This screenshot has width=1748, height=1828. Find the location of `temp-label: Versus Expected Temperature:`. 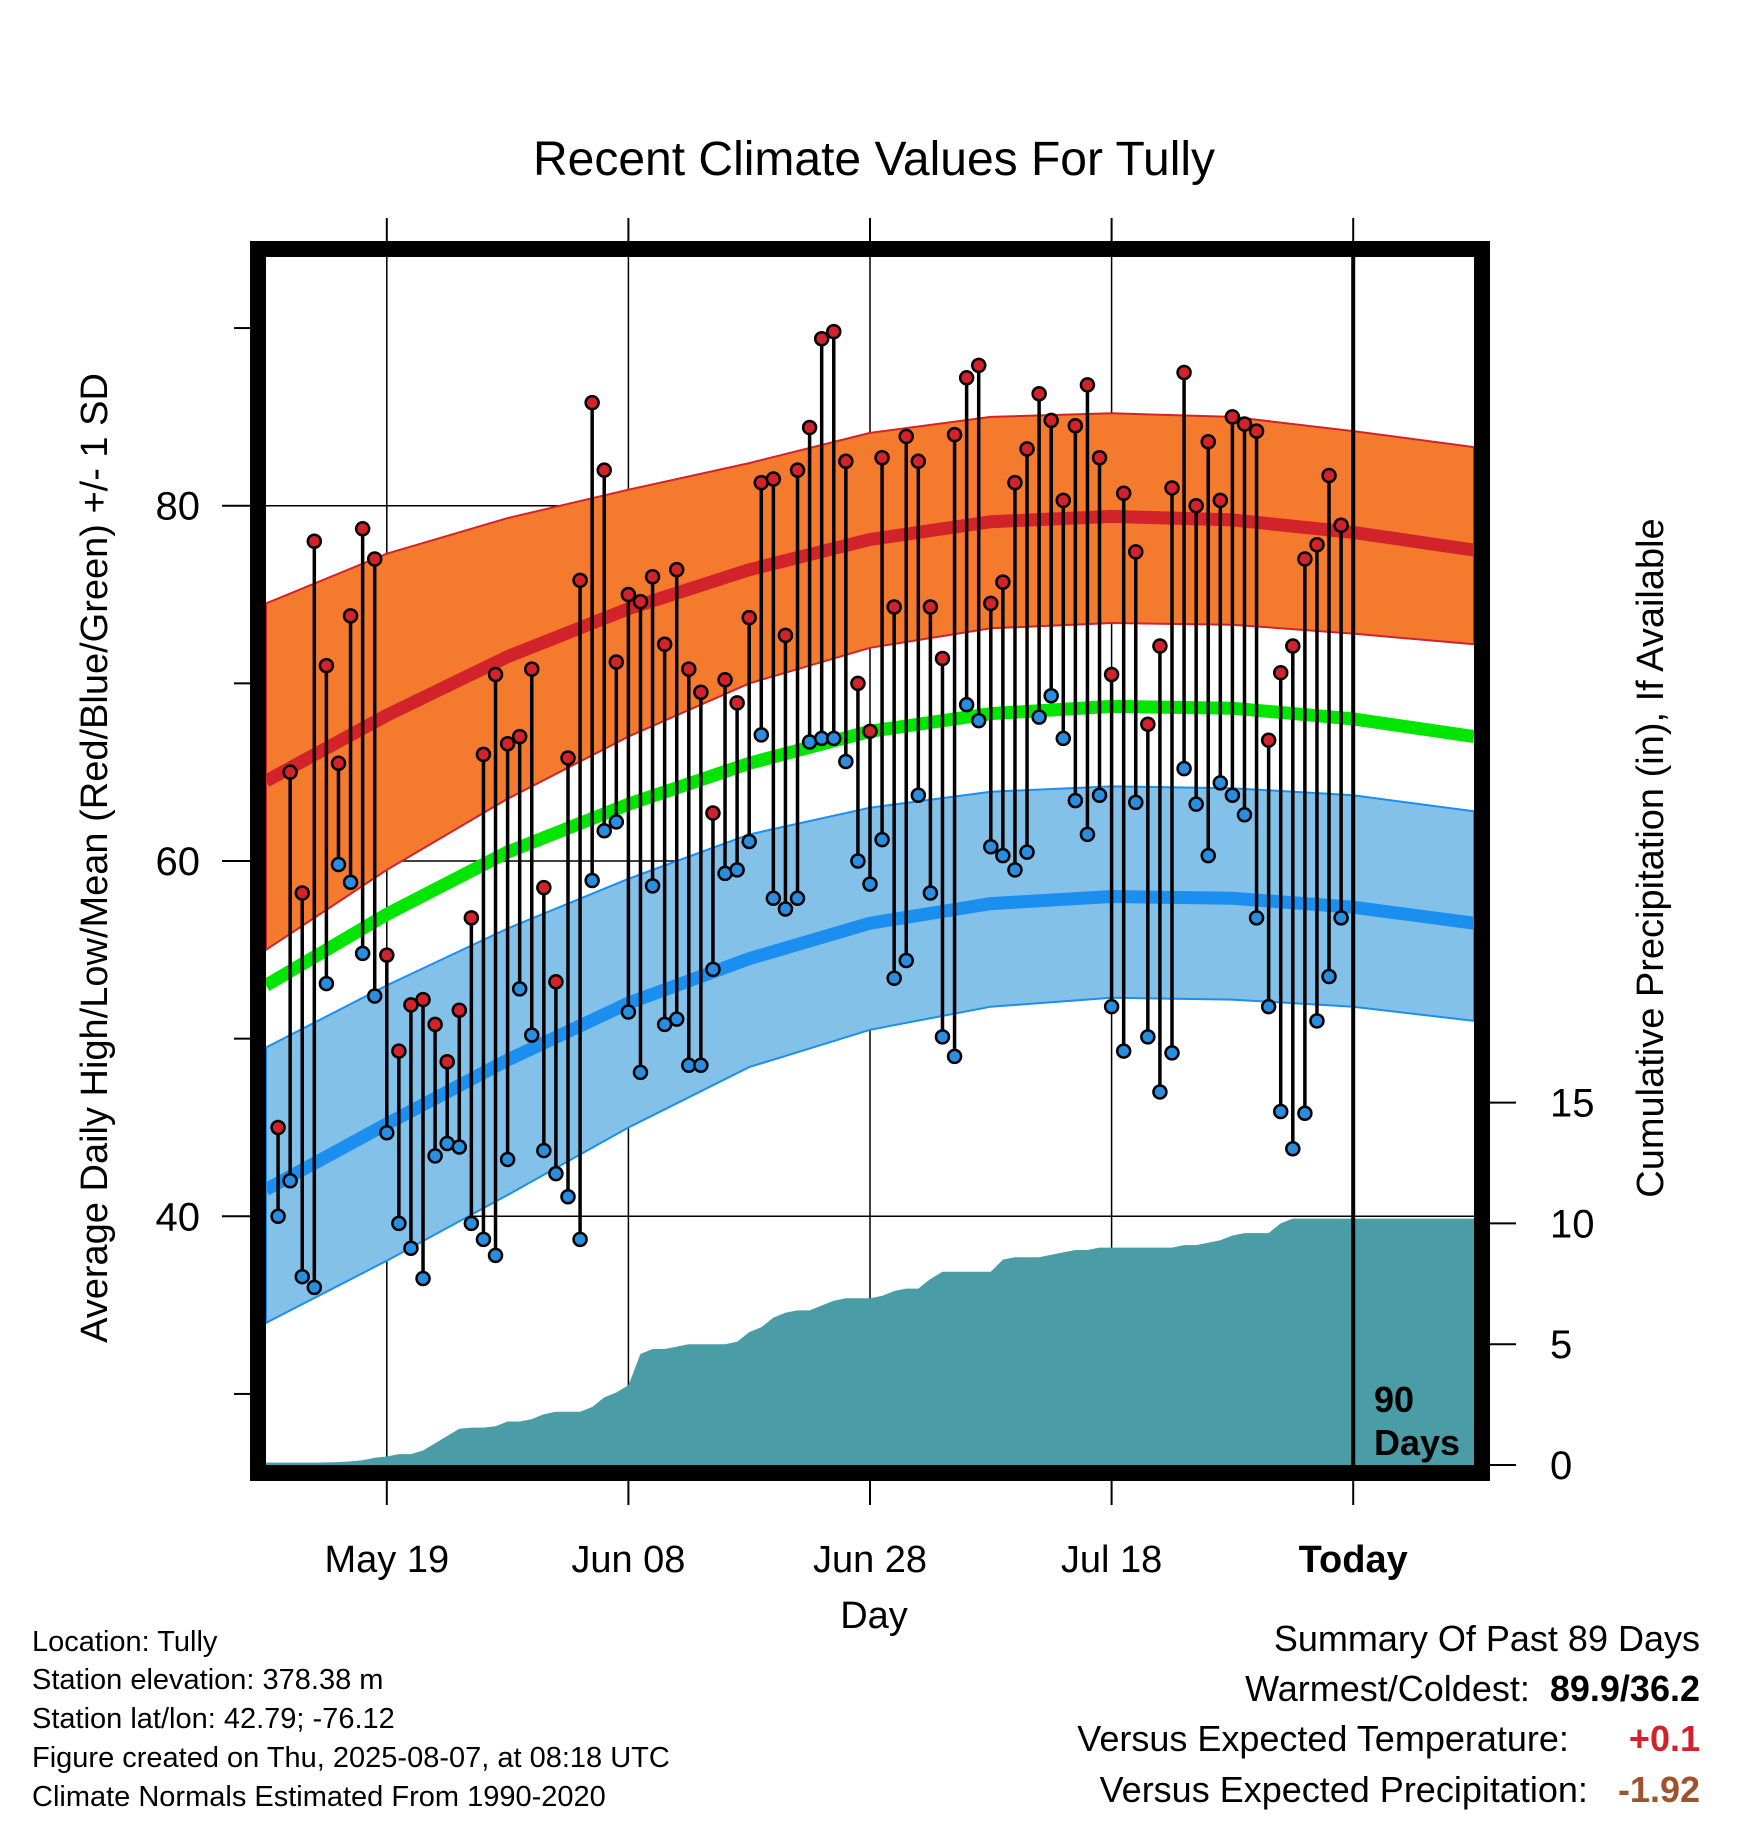

temp-label: Versus Expected Temperature: is located at coordinates (1323, 1738).